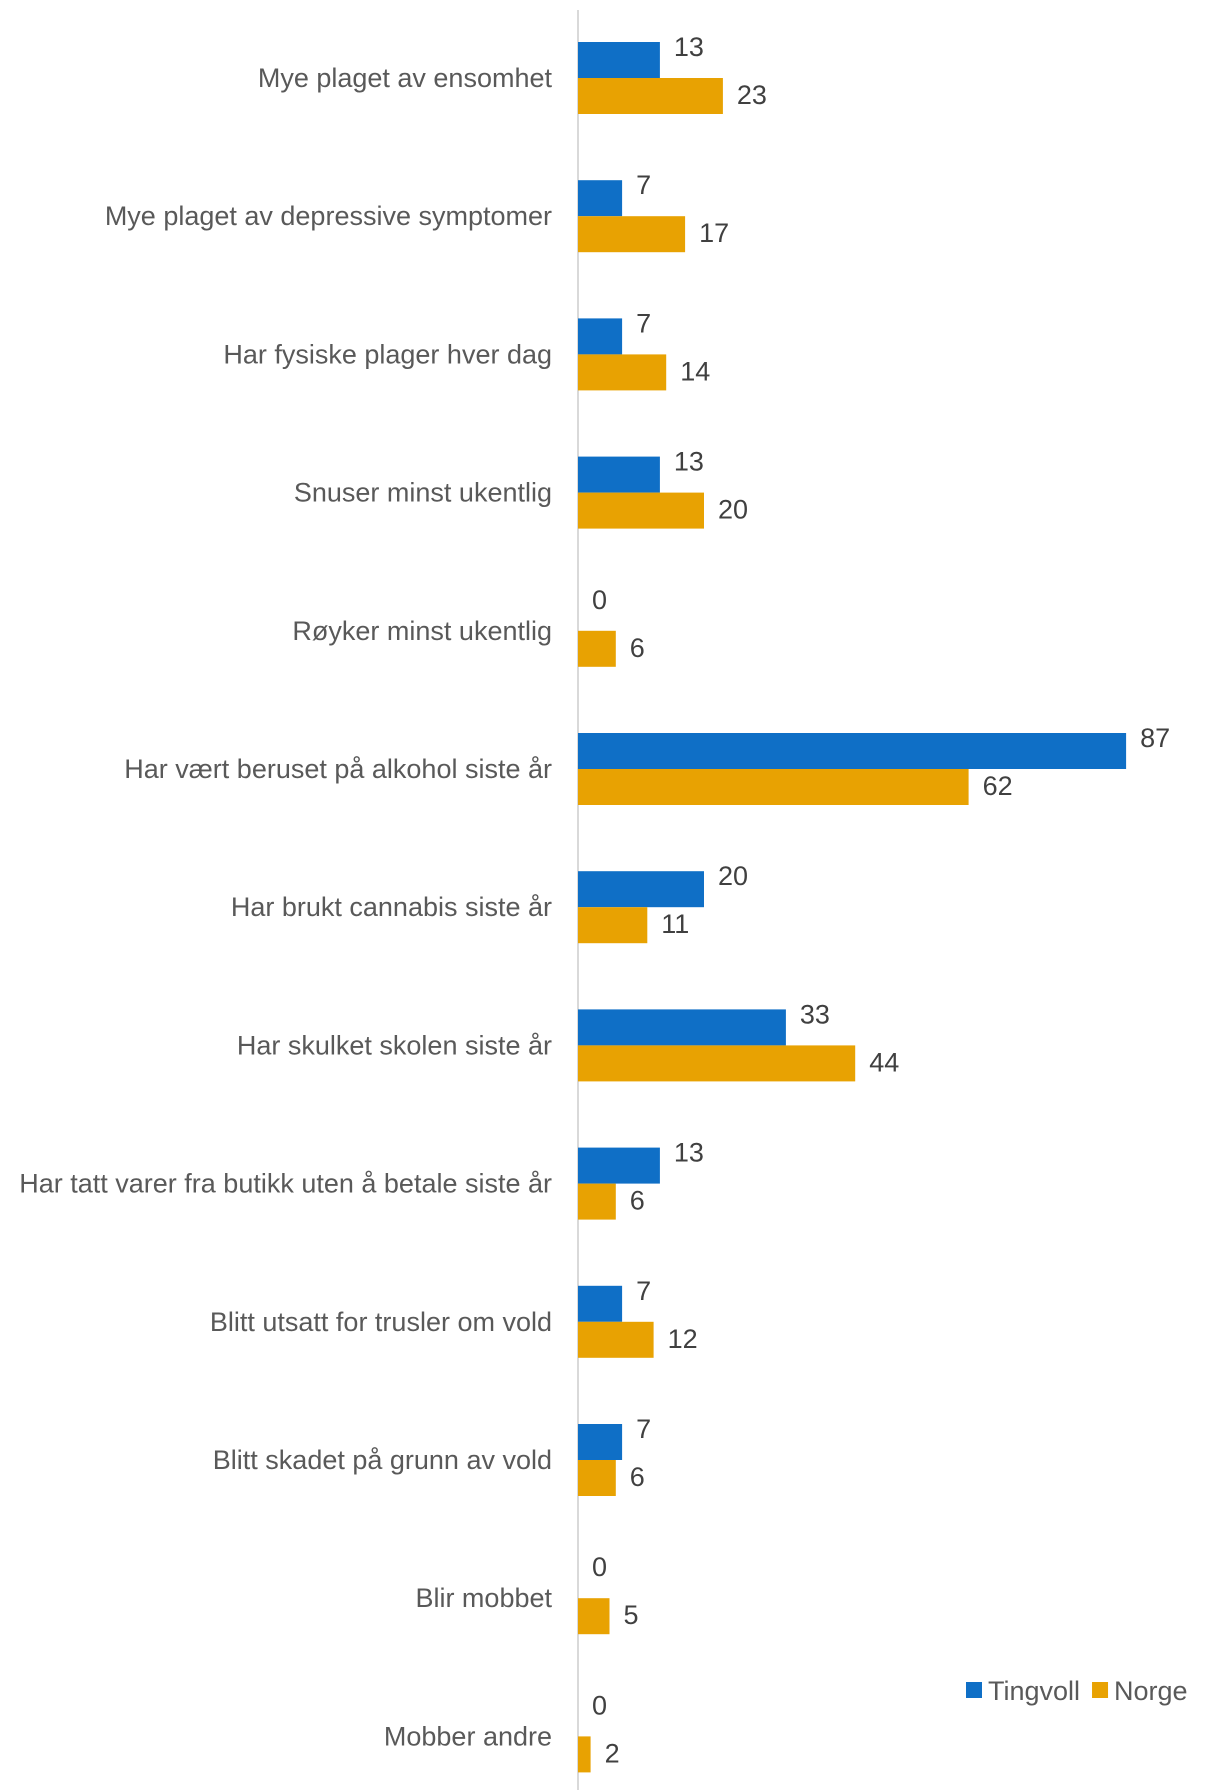  What do you see at coordinates (815, 1014) in the screenshot?
I see `data-label-tingvoll: 33` at bounding box center [815, 1014].